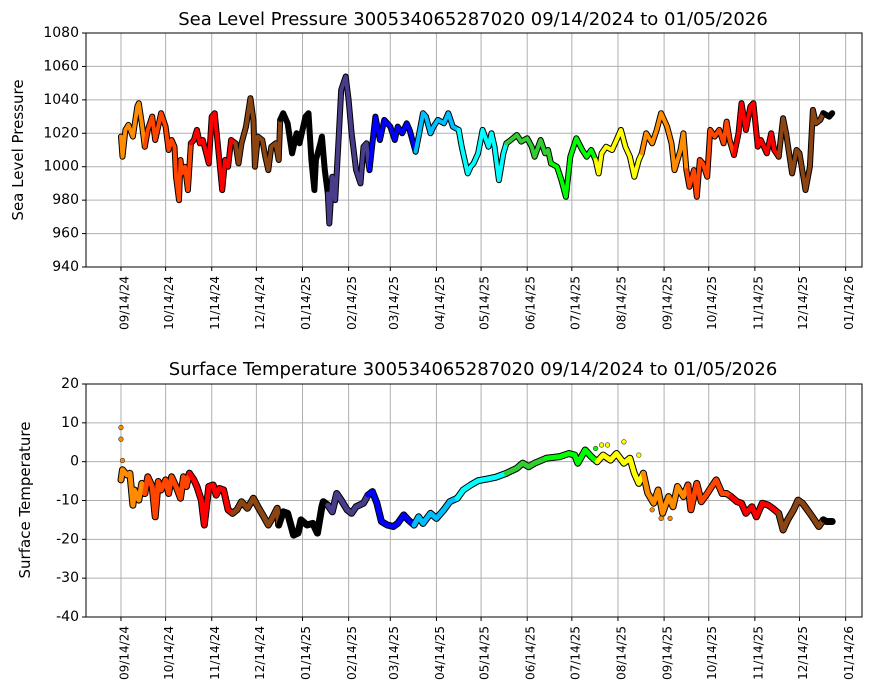 This screenshot has width=870, height=700. Describe the element at coordinates (67, 501) in the screenshot. I see `y-tick-label: -10` at that location.